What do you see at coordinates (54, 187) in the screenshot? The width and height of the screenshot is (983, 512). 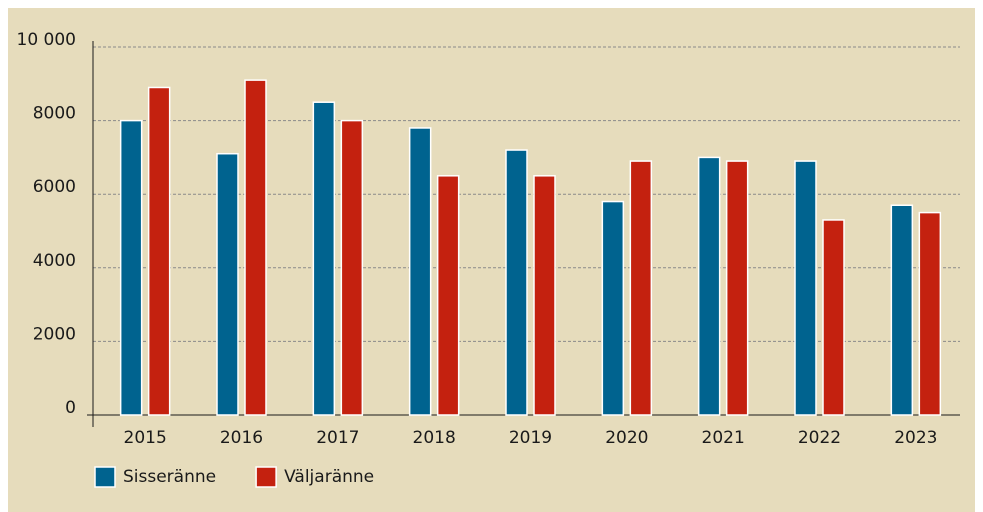 I see `y-tick-label: 6000` at bounding box center [54, 187].